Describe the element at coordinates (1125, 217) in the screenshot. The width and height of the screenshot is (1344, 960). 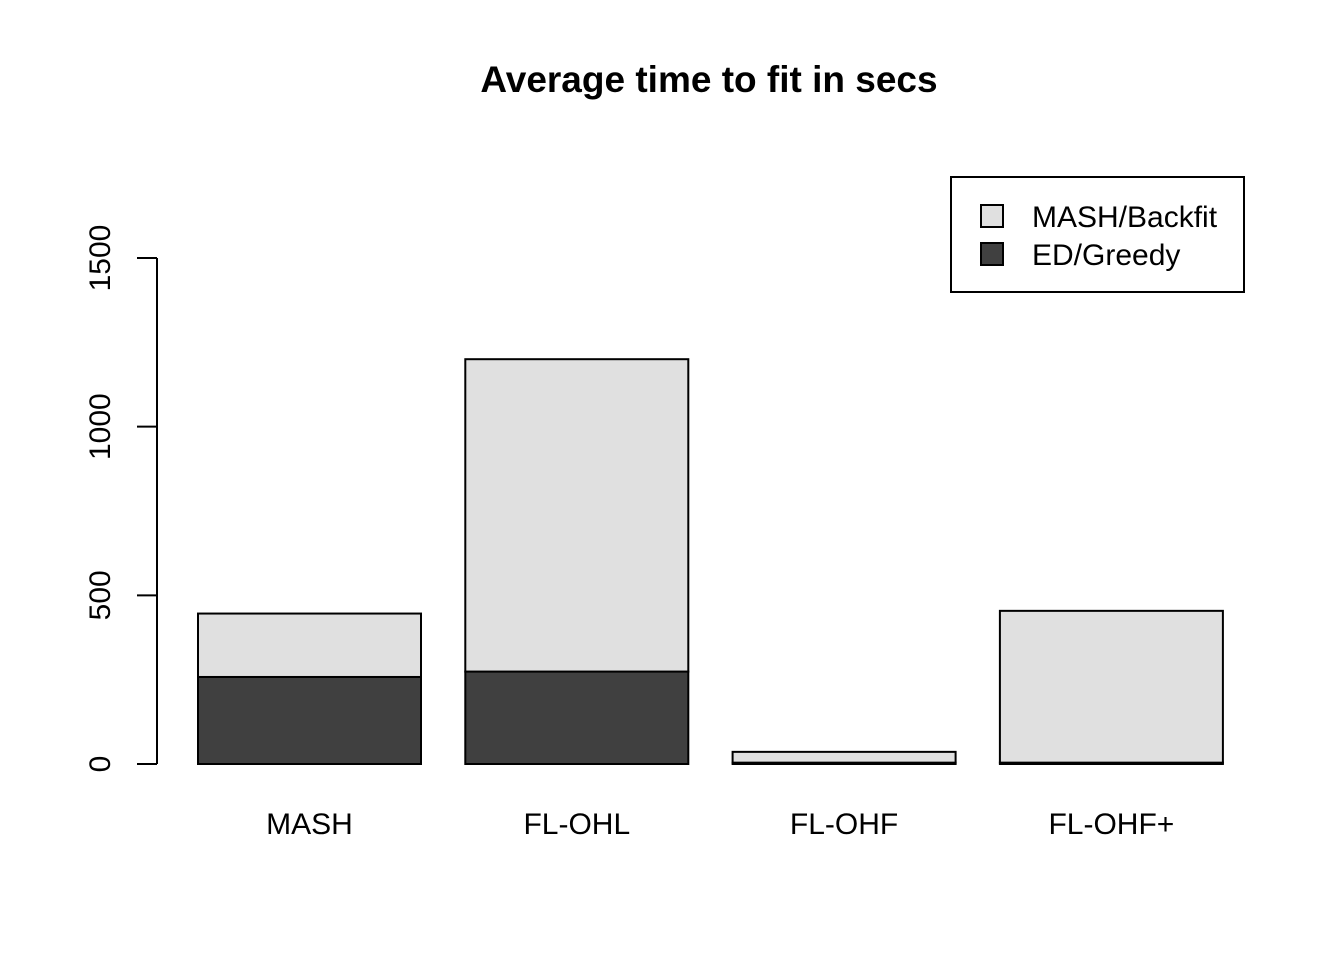
I see `legend-label-mash-backfit: MASH/Backfit` at that location.